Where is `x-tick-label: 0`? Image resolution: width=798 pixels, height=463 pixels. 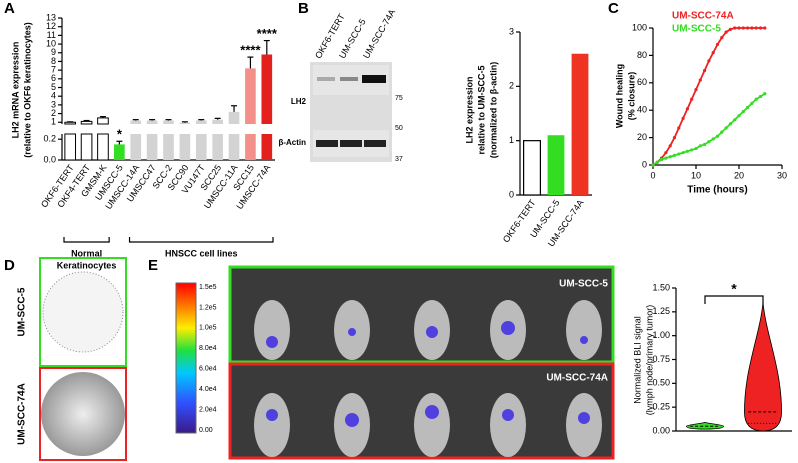
x-tick-label: 0 is located at coordinates (652, 175).